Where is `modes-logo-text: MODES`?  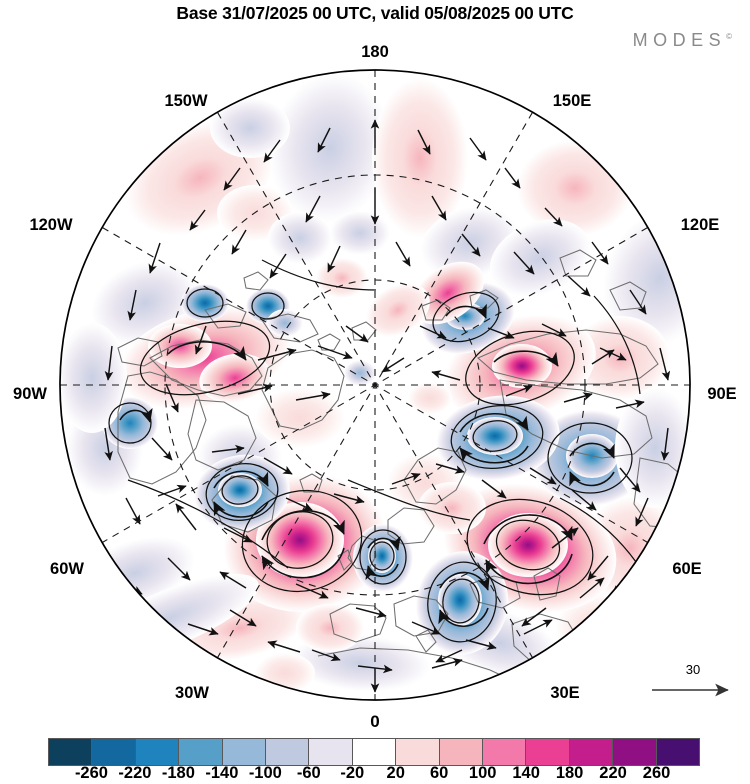
modes-logo-text: MODES is located at coordinates (679, 40).